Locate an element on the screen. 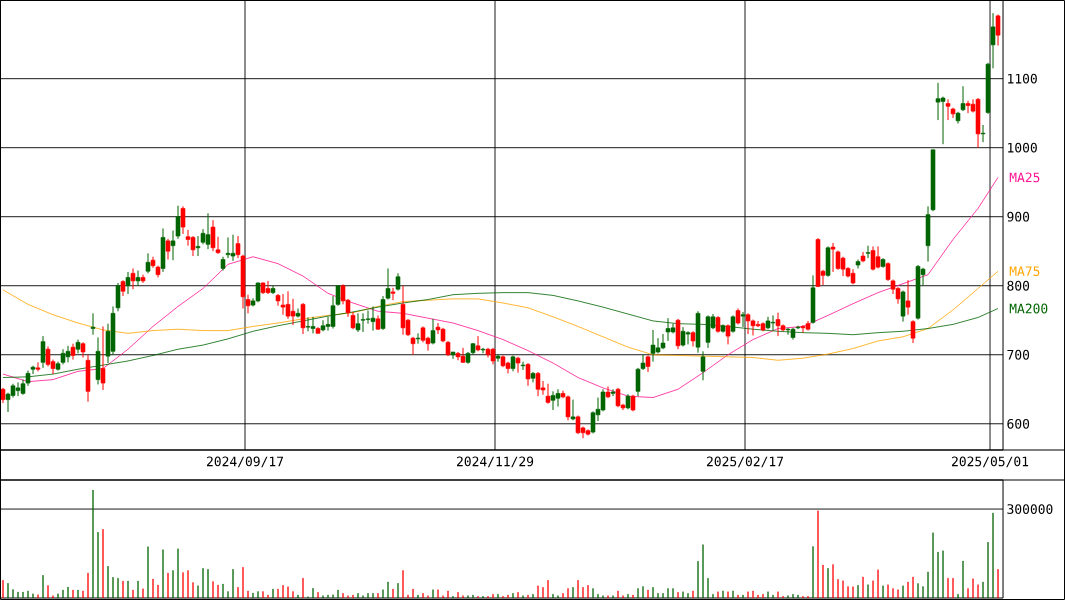 The image size is (1065, 600). series-label: MA75 is located at coordinates (1024, 271).